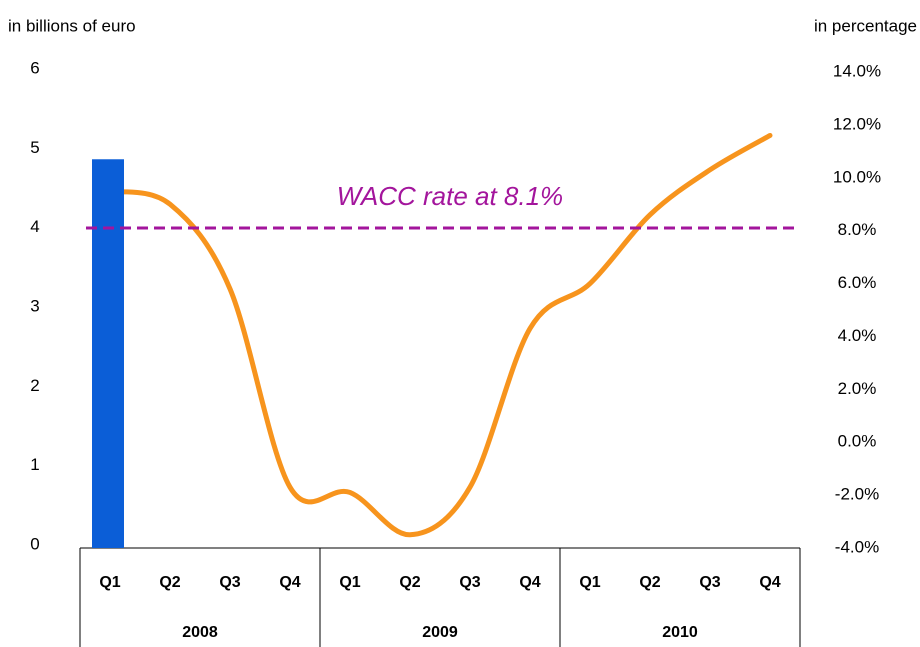  What do you see at coordinates (857, 123) in the screenshot?
I see `y2-tick-label: 12.0%` at bounding box center [857, 123].